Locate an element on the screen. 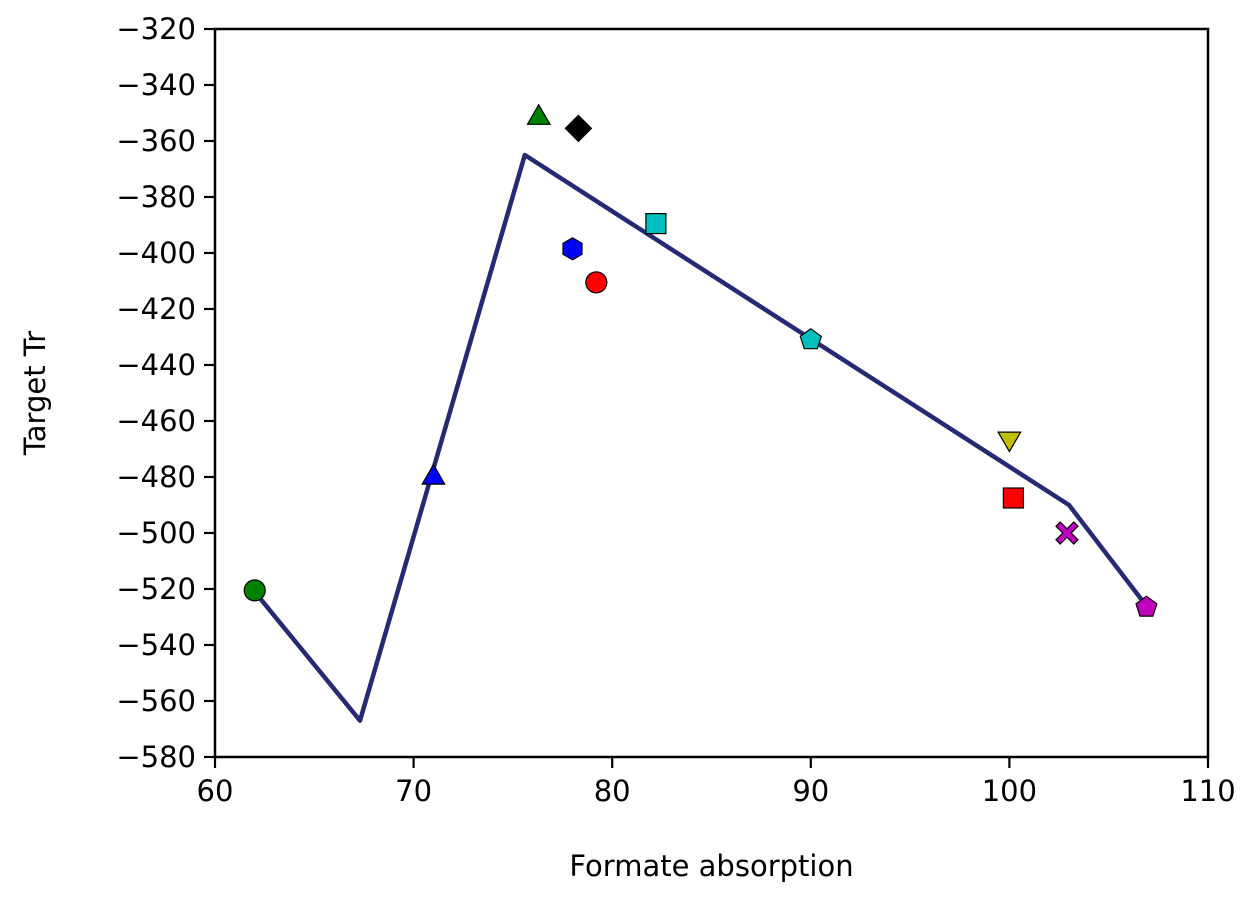  y-tick-label: −460 is located at coordinates (156, 421).